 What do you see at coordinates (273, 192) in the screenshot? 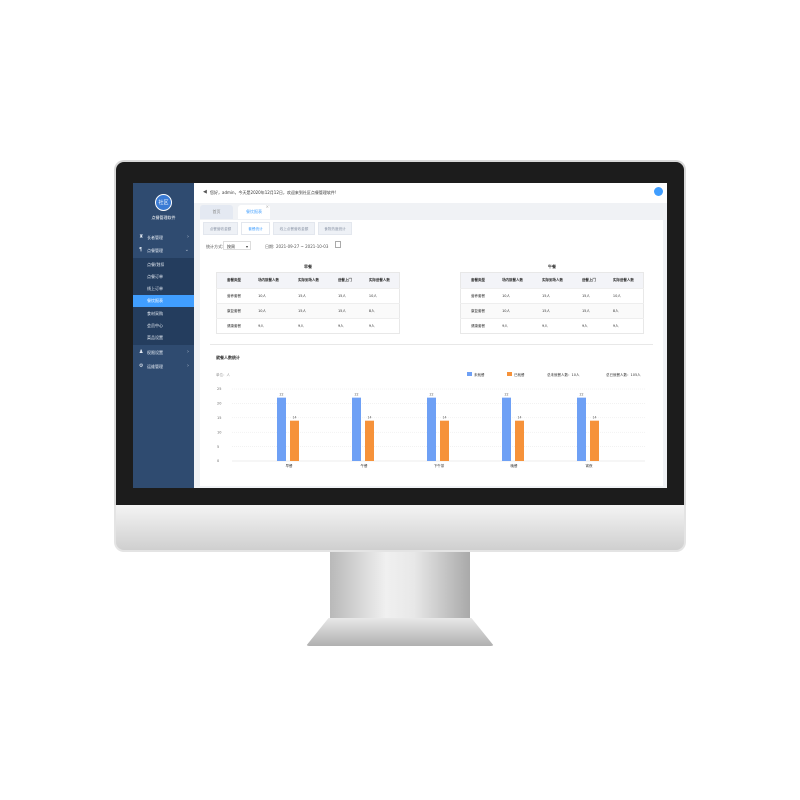
I see `greeting: 您好，admin，今天是2020年12月12日，欢迎来到社区点餐管理软件!` at bounding box center [273, 192].